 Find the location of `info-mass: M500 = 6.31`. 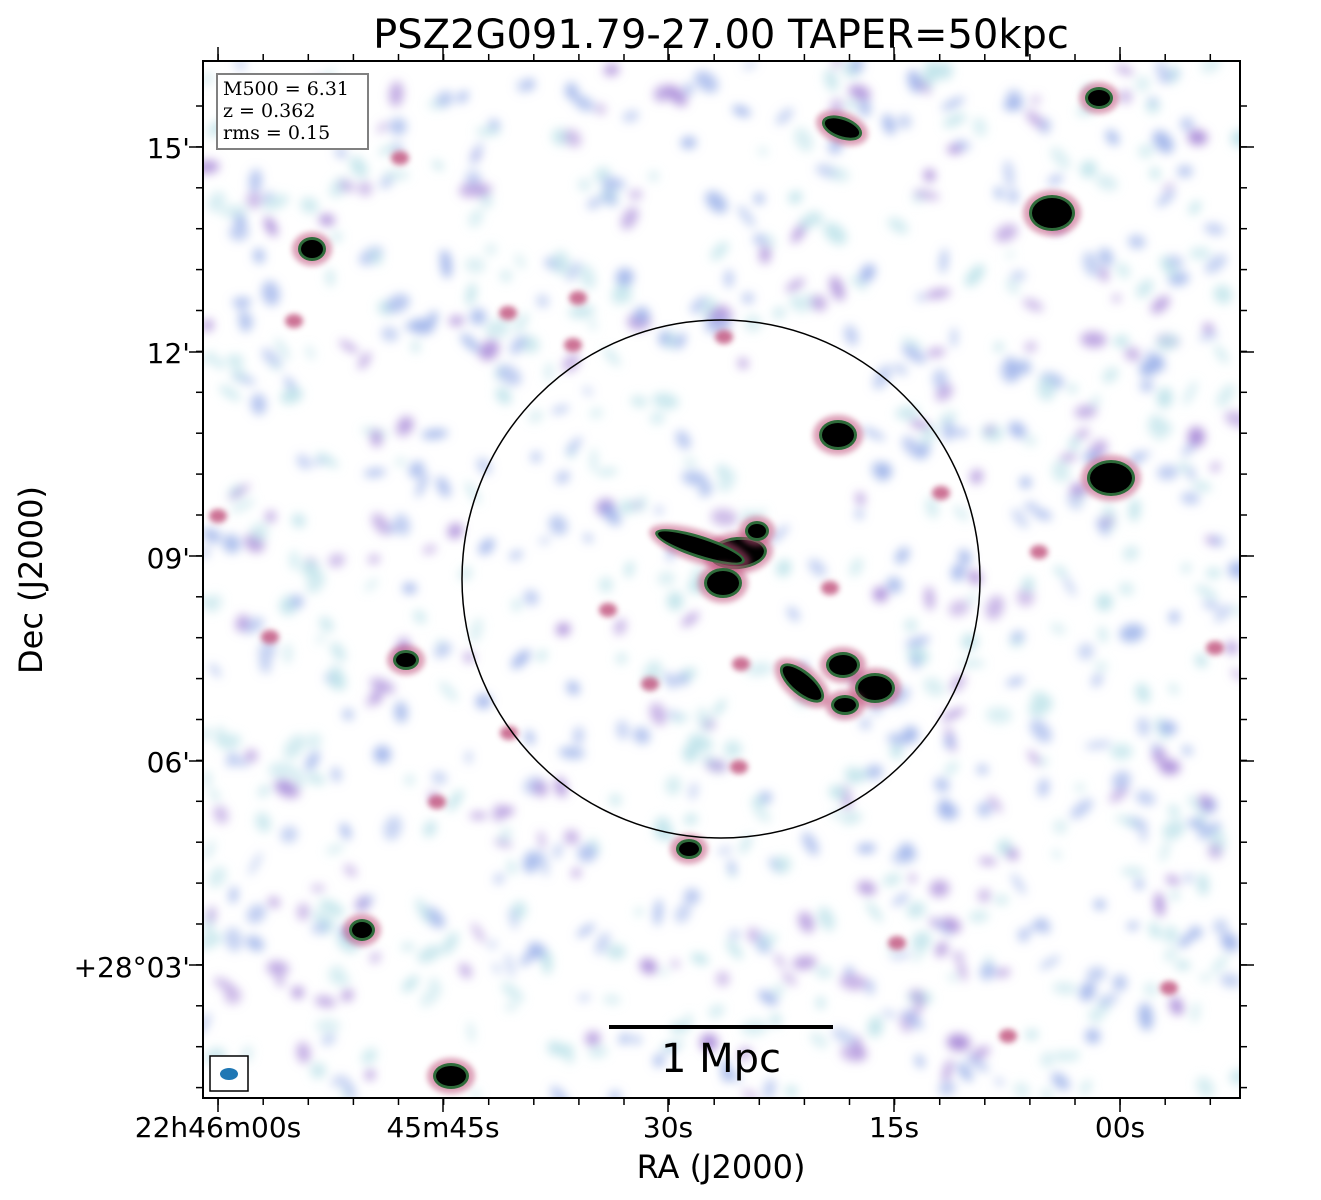

info-mass: M500 = 6.31 is located at coordinates (286, 89).